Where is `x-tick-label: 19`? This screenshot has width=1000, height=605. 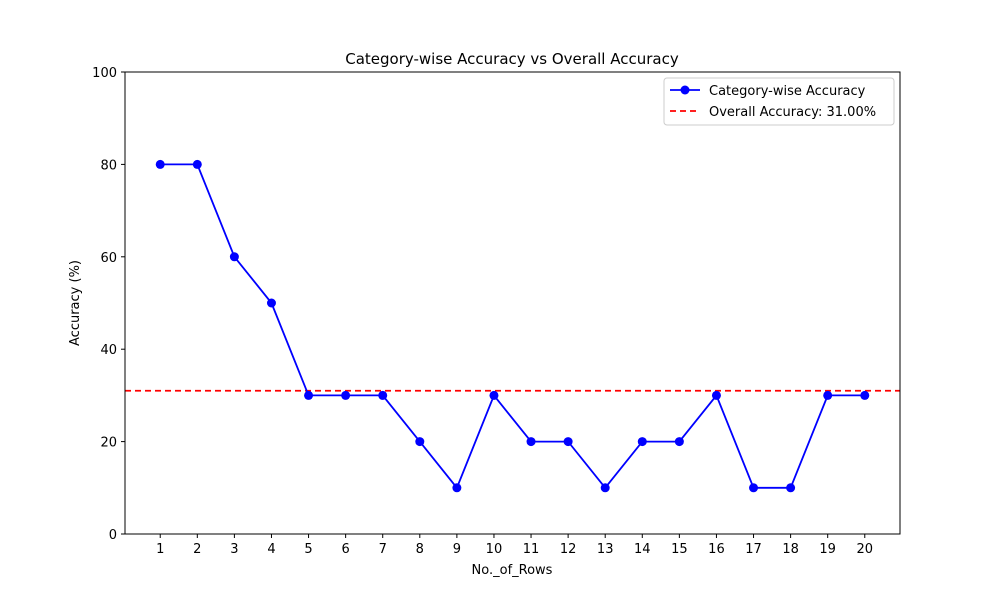
x-tick-label: 19 is located at coordinates (827, 549).